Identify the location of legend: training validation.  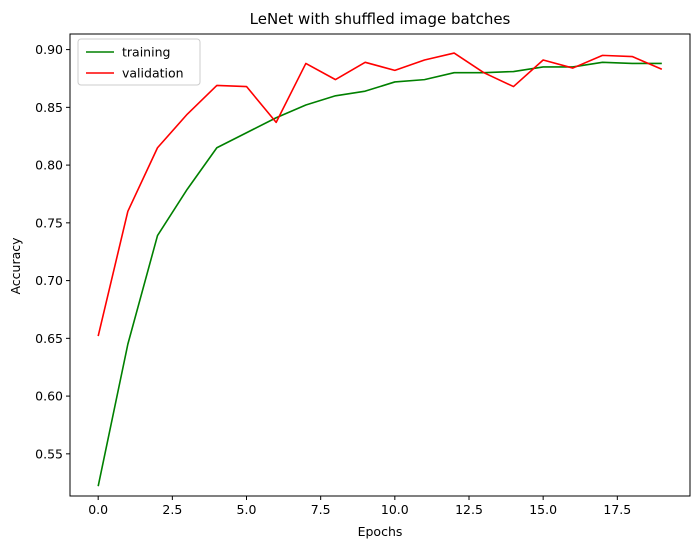
(139, 62).